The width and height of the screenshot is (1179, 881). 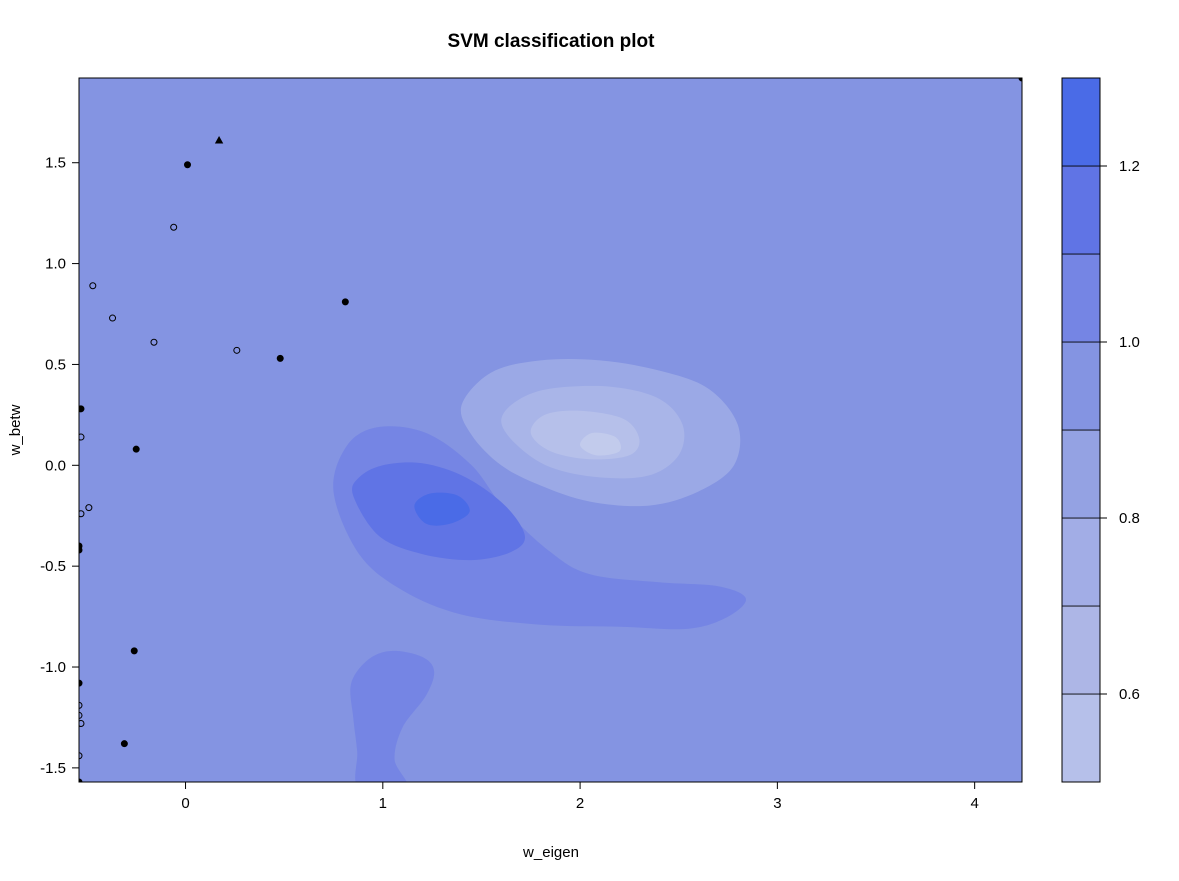 What do you see at coordinates (55, 465) in the screenshot?
I see `y-tick-label: 0.0` at bounding box center [55, 465].